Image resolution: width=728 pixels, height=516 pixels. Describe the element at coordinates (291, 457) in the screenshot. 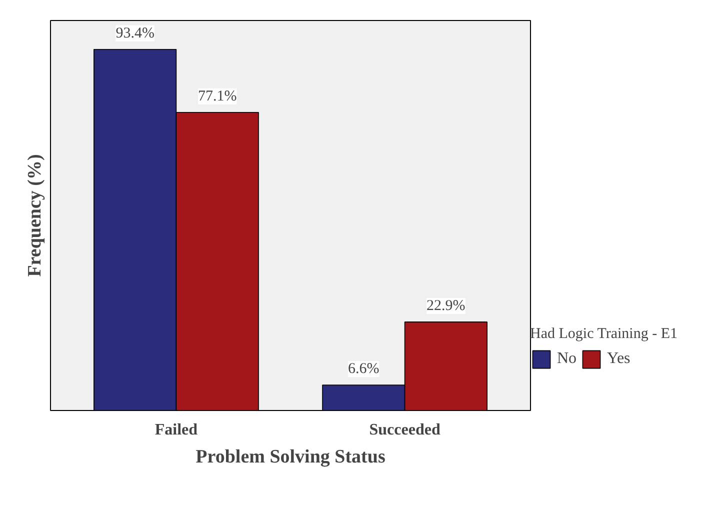

I see `x-axis-title: Problem Solving Status` at that location.